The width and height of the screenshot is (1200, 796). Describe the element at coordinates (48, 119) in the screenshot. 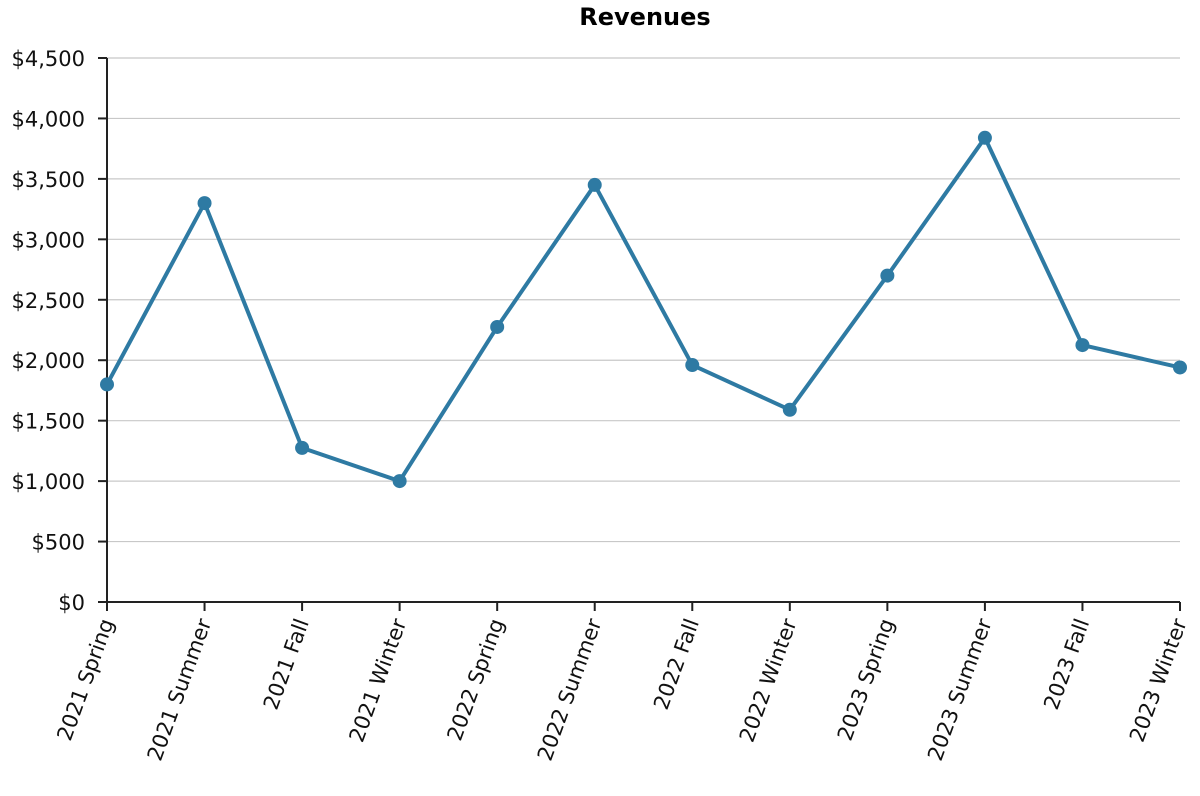

I see `y-tick-label: $4,000` at that location.